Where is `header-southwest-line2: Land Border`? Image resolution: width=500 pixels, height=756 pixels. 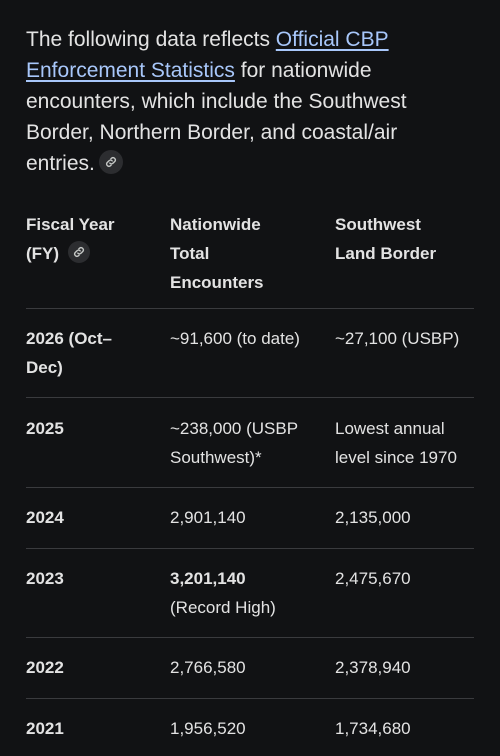 header-southwest-line2: Land Border is located at coordinates (386, 253).